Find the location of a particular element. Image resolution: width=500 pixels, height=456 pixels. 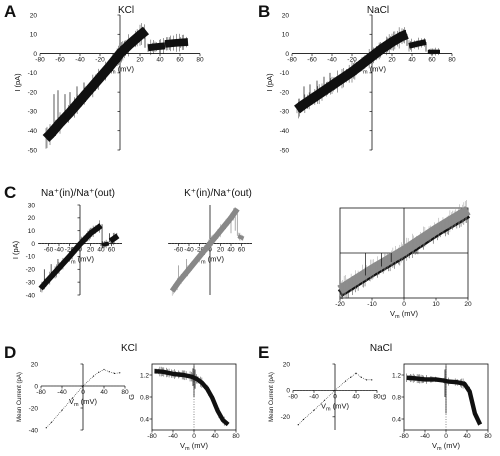

chart-c3-xtick-label: 20 is located at coordinates (468, 304).